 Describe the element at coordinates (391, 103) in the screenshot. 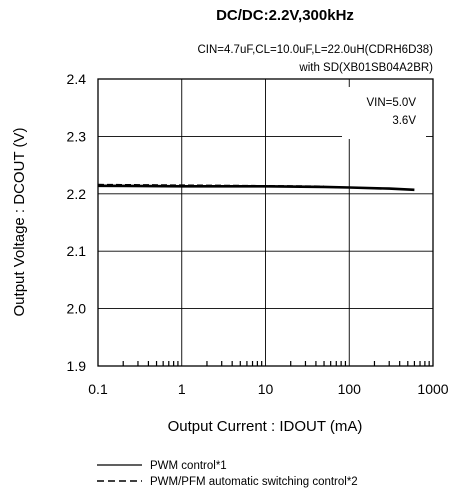

I see `annotation-vin-5v: VIN=5.0V` at that location.